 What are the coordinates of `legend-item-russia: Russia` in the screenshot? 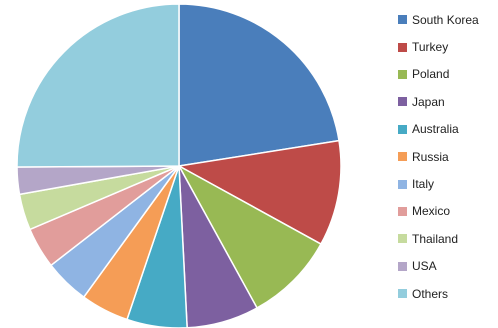 It's located at (448, 156).